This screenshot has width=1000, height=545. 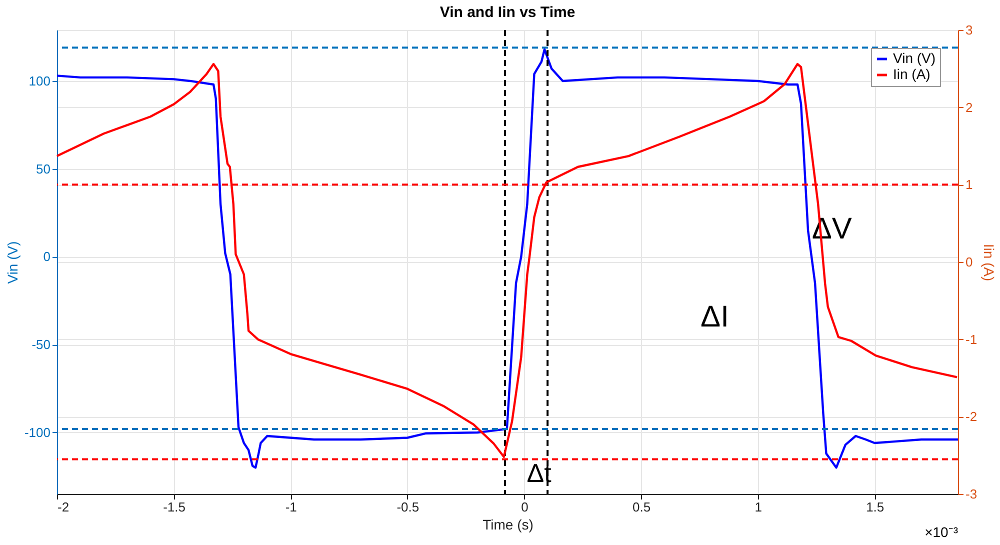 I want to click on x-tick-label: -2, so click(x=64, y=507).